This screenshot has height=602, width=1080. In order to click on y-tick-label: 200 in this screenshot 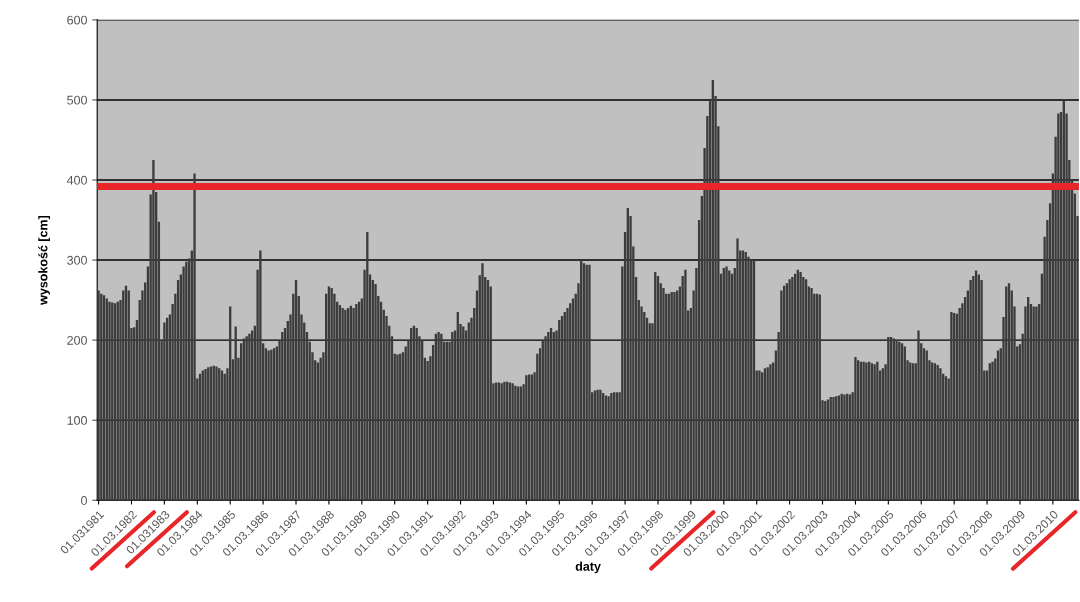, I will do `click(77, 340)`.